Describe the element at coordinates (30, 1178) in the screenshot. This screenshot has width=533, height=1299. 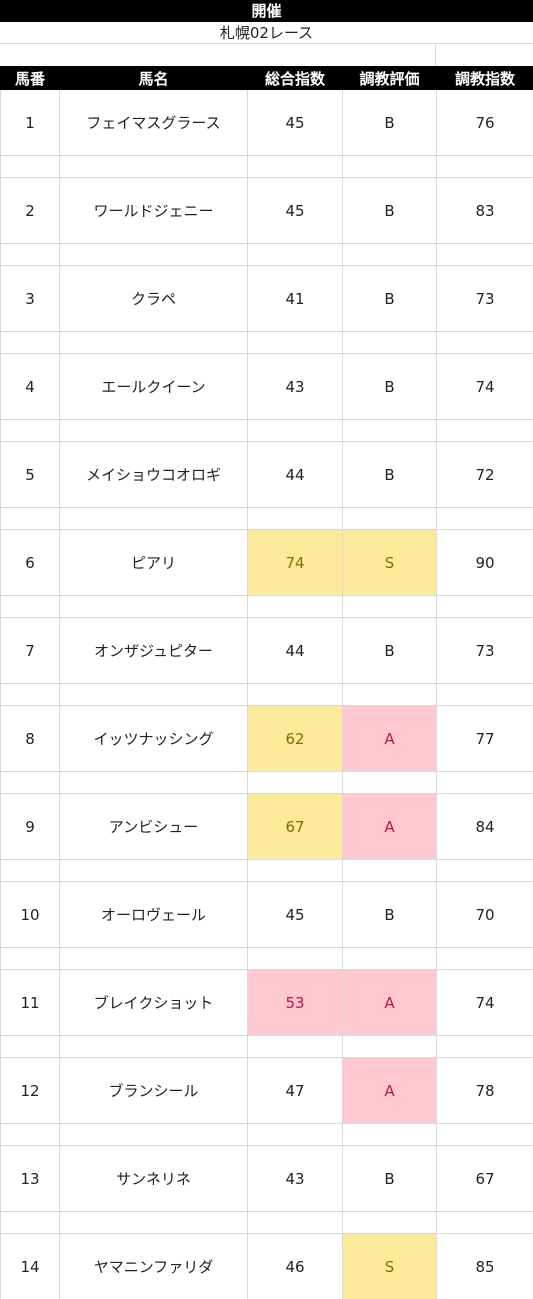
I see `horse-number: 13` at that location.